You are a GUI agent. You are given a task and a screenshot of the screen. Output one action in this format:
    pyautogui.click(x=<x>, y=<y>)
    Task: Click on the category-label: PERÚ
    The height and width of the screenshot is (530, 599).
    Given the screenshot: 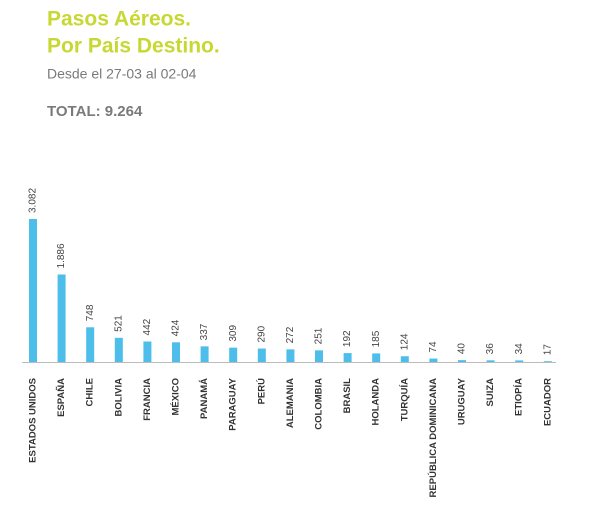 What is the action you would take?
    pyautogui.click(x=261, y=391)
    